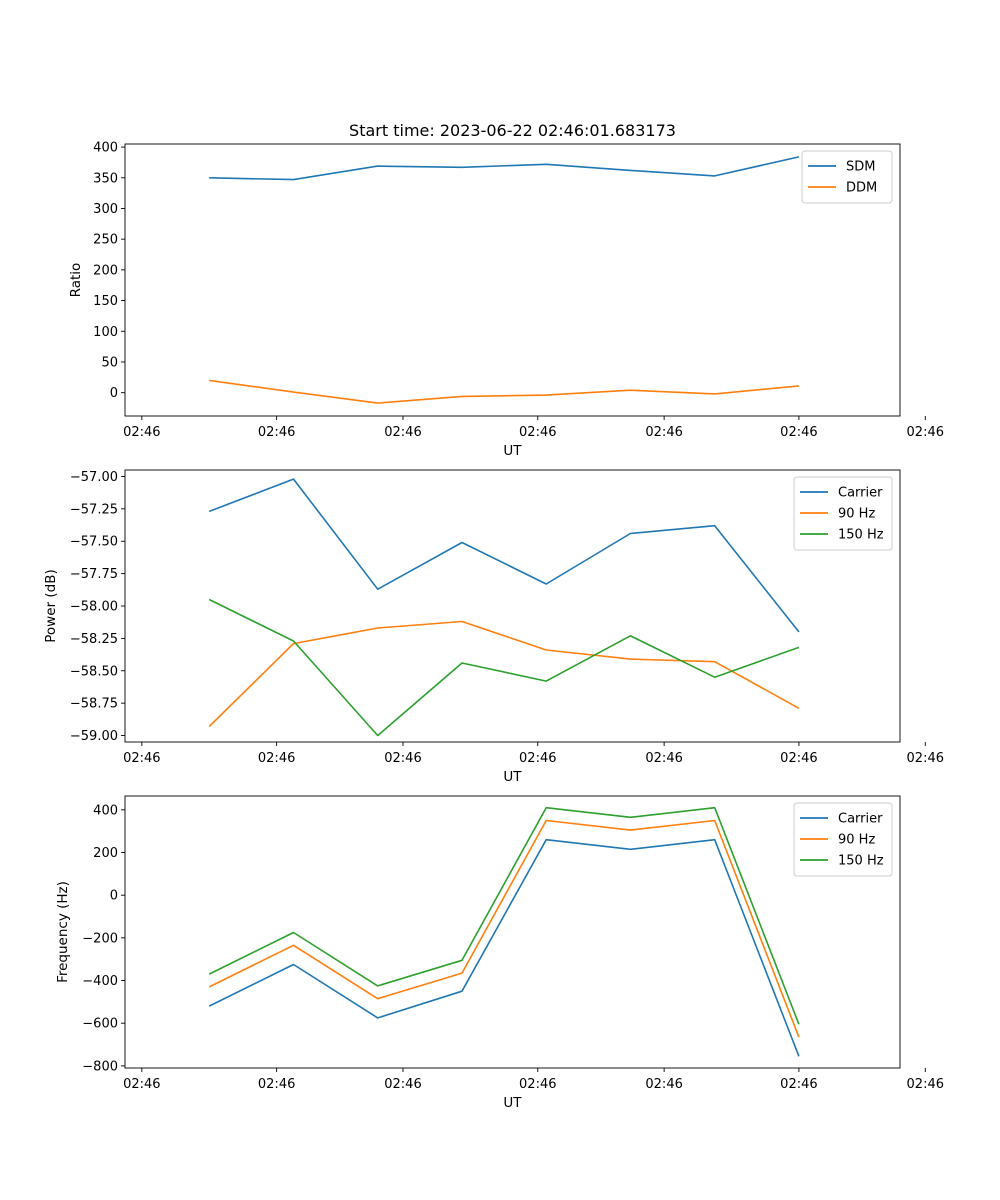 This screenshot has width=1000, height=1200. I want to click on y-tick-label: −800, so click(100, 1066).